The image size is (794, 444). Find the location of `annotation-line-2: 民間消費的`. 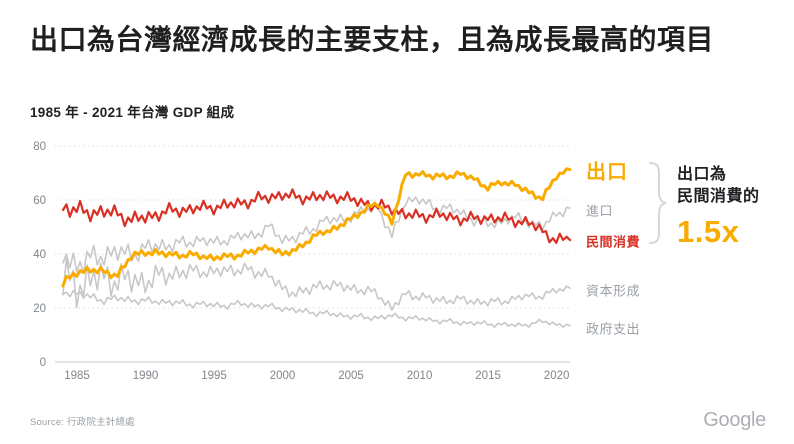

annotation-line-2: 民間消費的 is located at coordinates (718, 196).